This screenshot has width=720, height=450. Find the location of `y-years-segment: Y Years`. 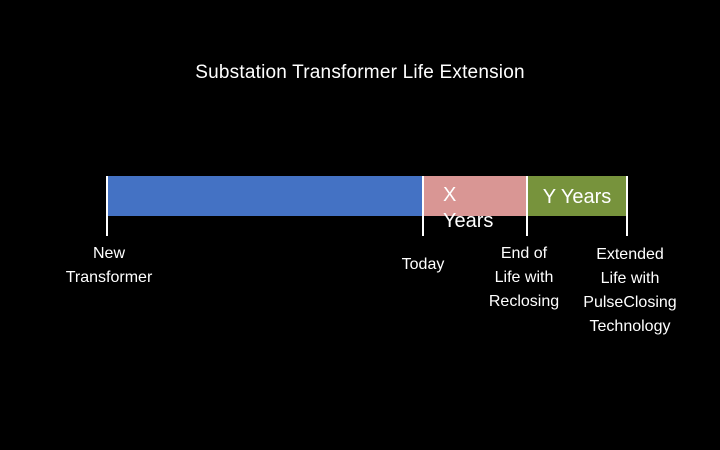

y-years-segment: Y Years is located at coordinates (577, 196).